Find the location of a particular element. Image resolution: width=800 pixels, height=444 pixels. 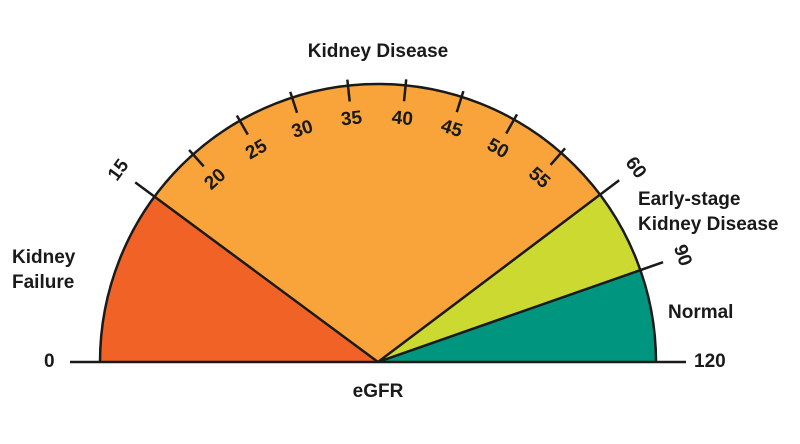

tick-label: 60 is located at coordinates (635, 168).